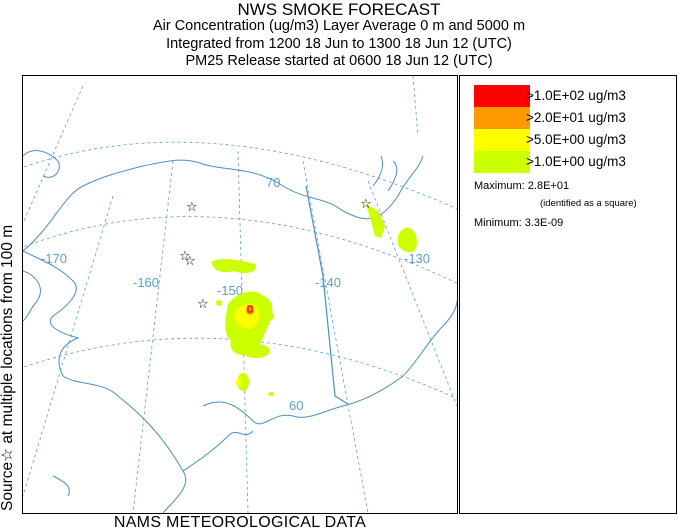 This screenshot has width=678, height=532. What do you see at coordinates (256, 351) in the screenshot?
I see `plume-south` at bounding box center [256, 351].